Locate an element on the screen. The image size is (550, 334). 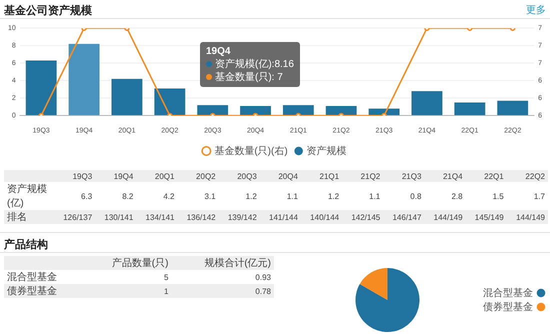
text: 1.7 is located at coordinates (539, 196).